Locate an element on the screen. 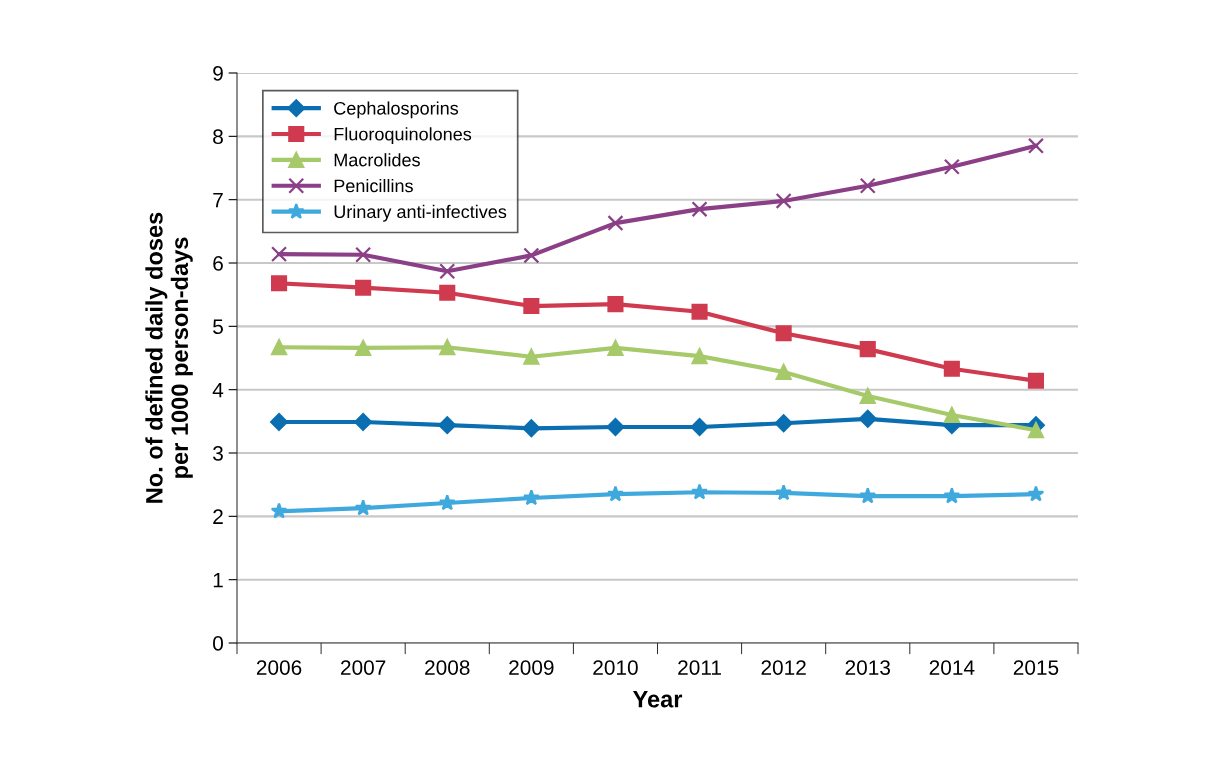  legend-label: Cephalosporins is located at coordinates (396, 110).